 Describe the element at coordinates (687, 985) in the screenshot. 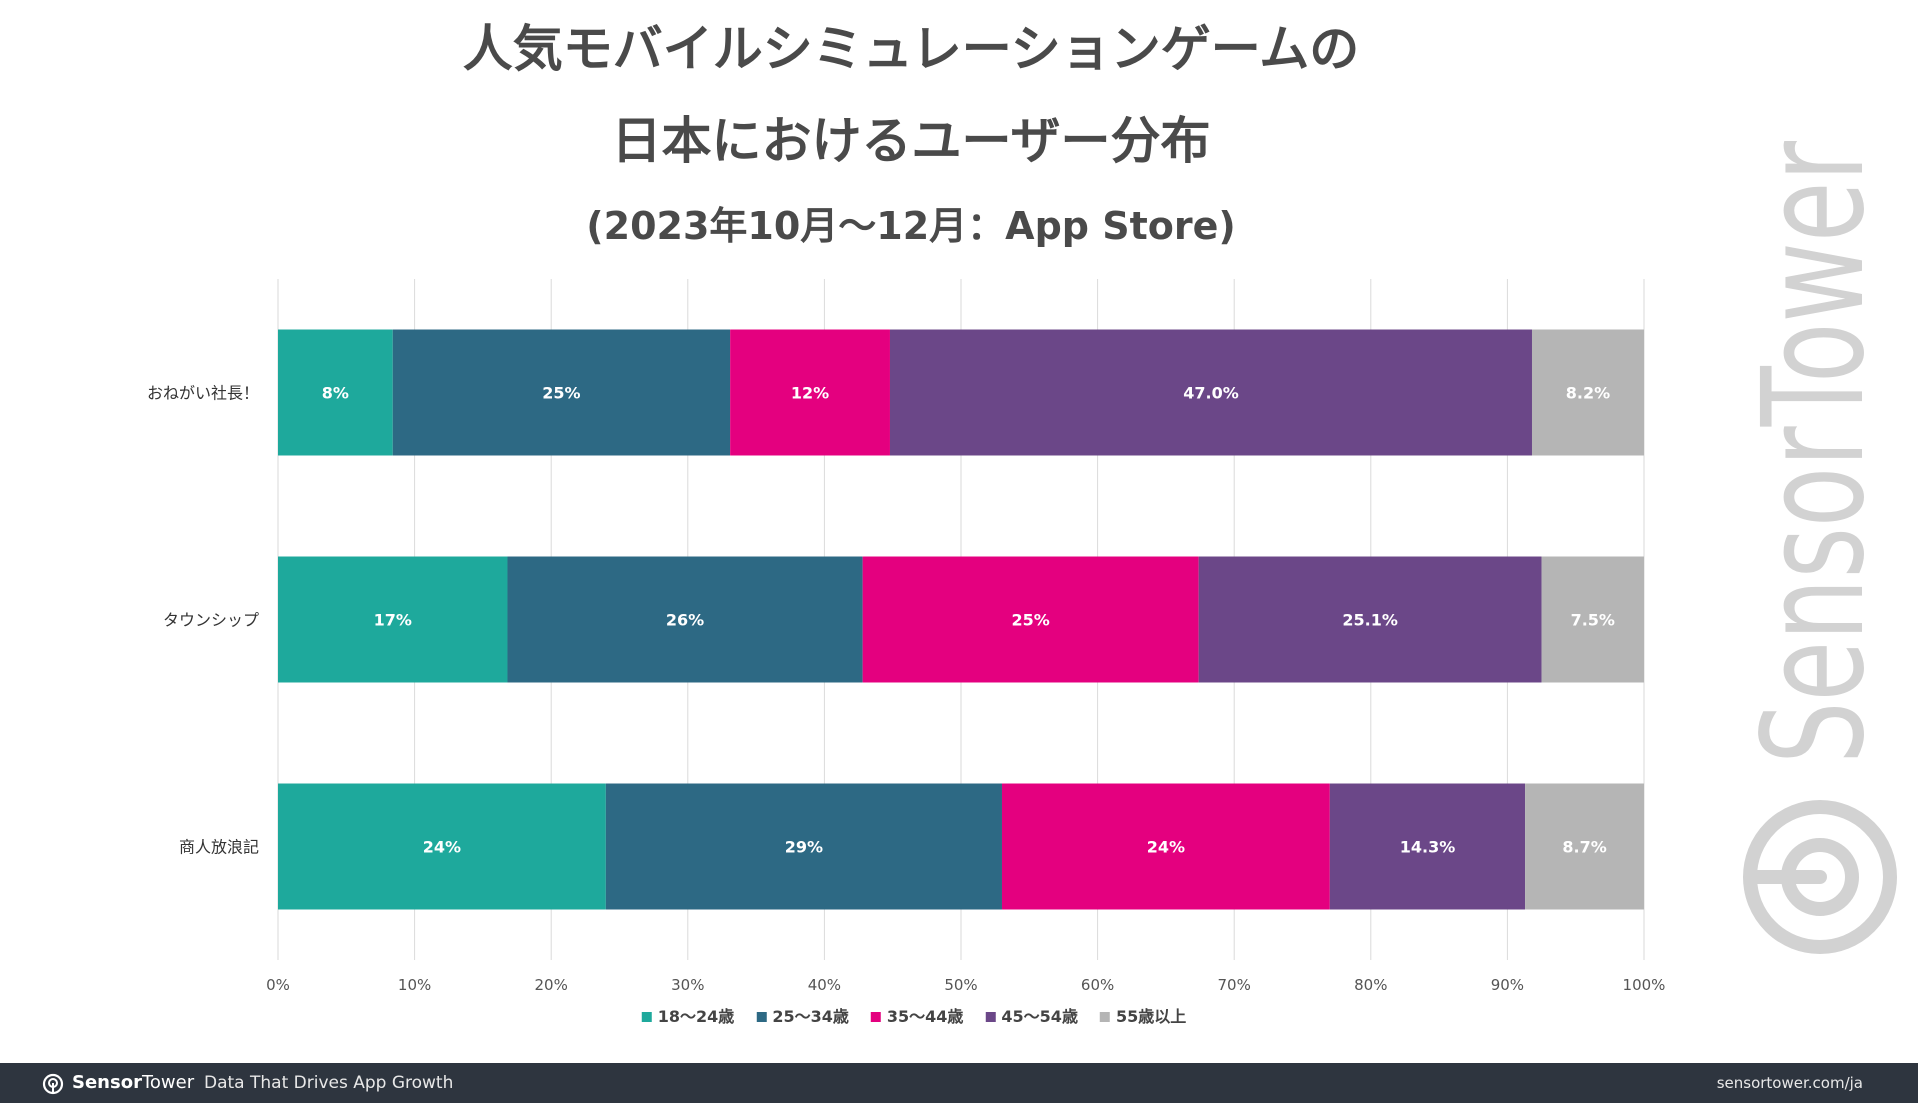

I see `x-tick-label: 30%` at that location.